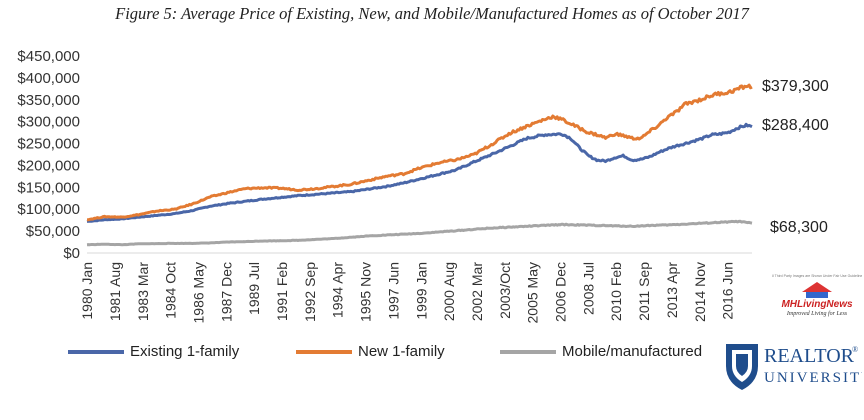  I want to click on svg-text: UNIVERSITY, so click(813, 378).